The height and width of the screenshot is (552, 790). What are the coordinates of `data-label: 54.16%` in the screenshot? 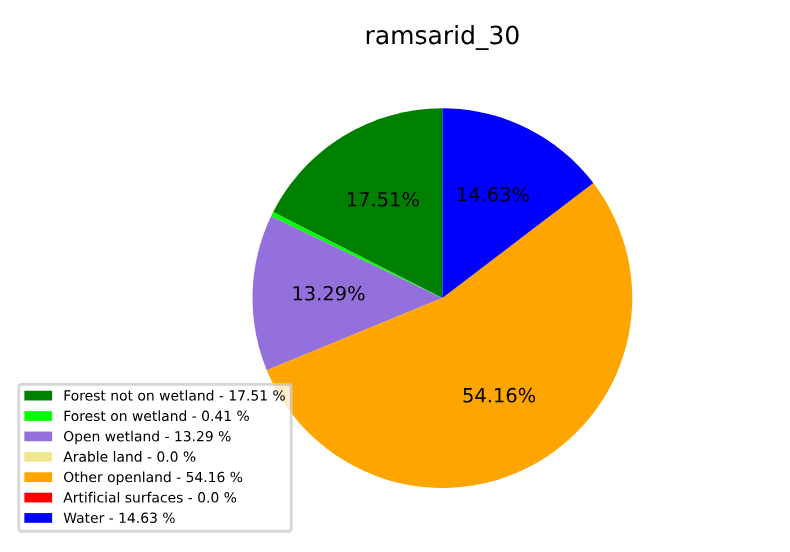 It's located at (499, 395).